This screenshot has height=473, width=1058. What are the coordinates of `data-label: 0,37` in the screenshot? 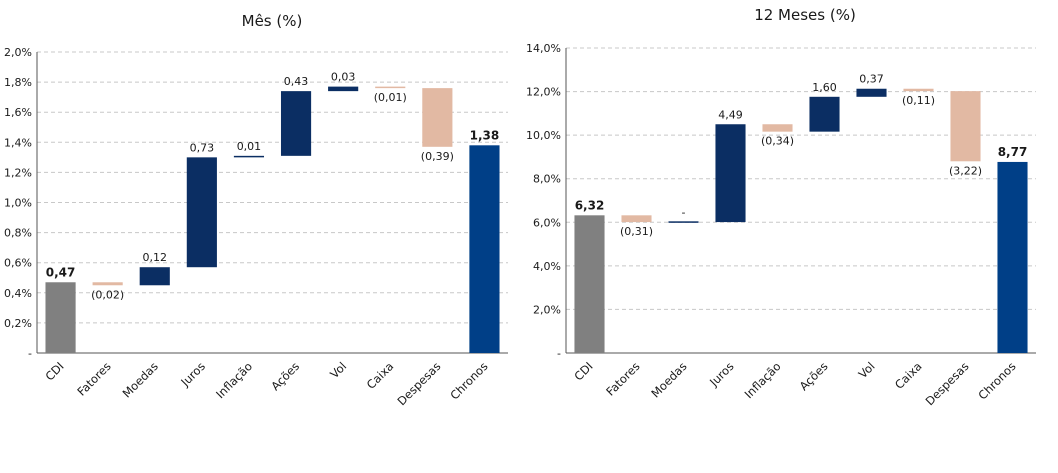 It's located at (871, 79).